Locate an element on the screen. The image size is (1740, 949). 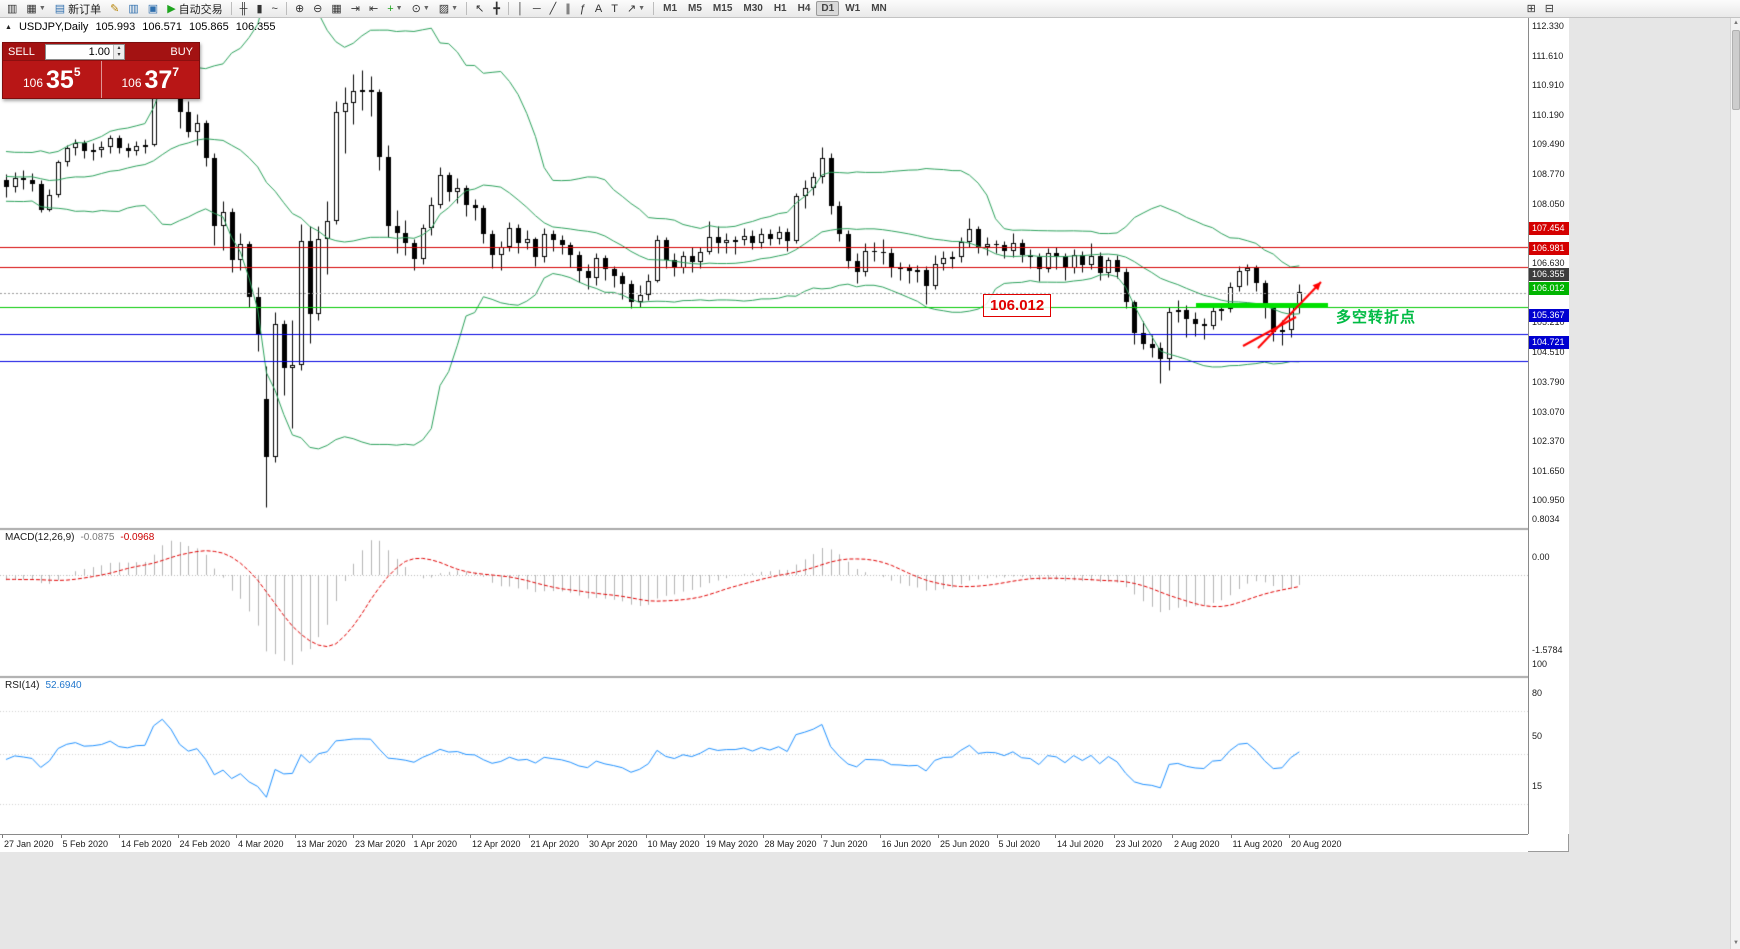
timeframe-w1-button: W1 is located at coordinates (853, 8).